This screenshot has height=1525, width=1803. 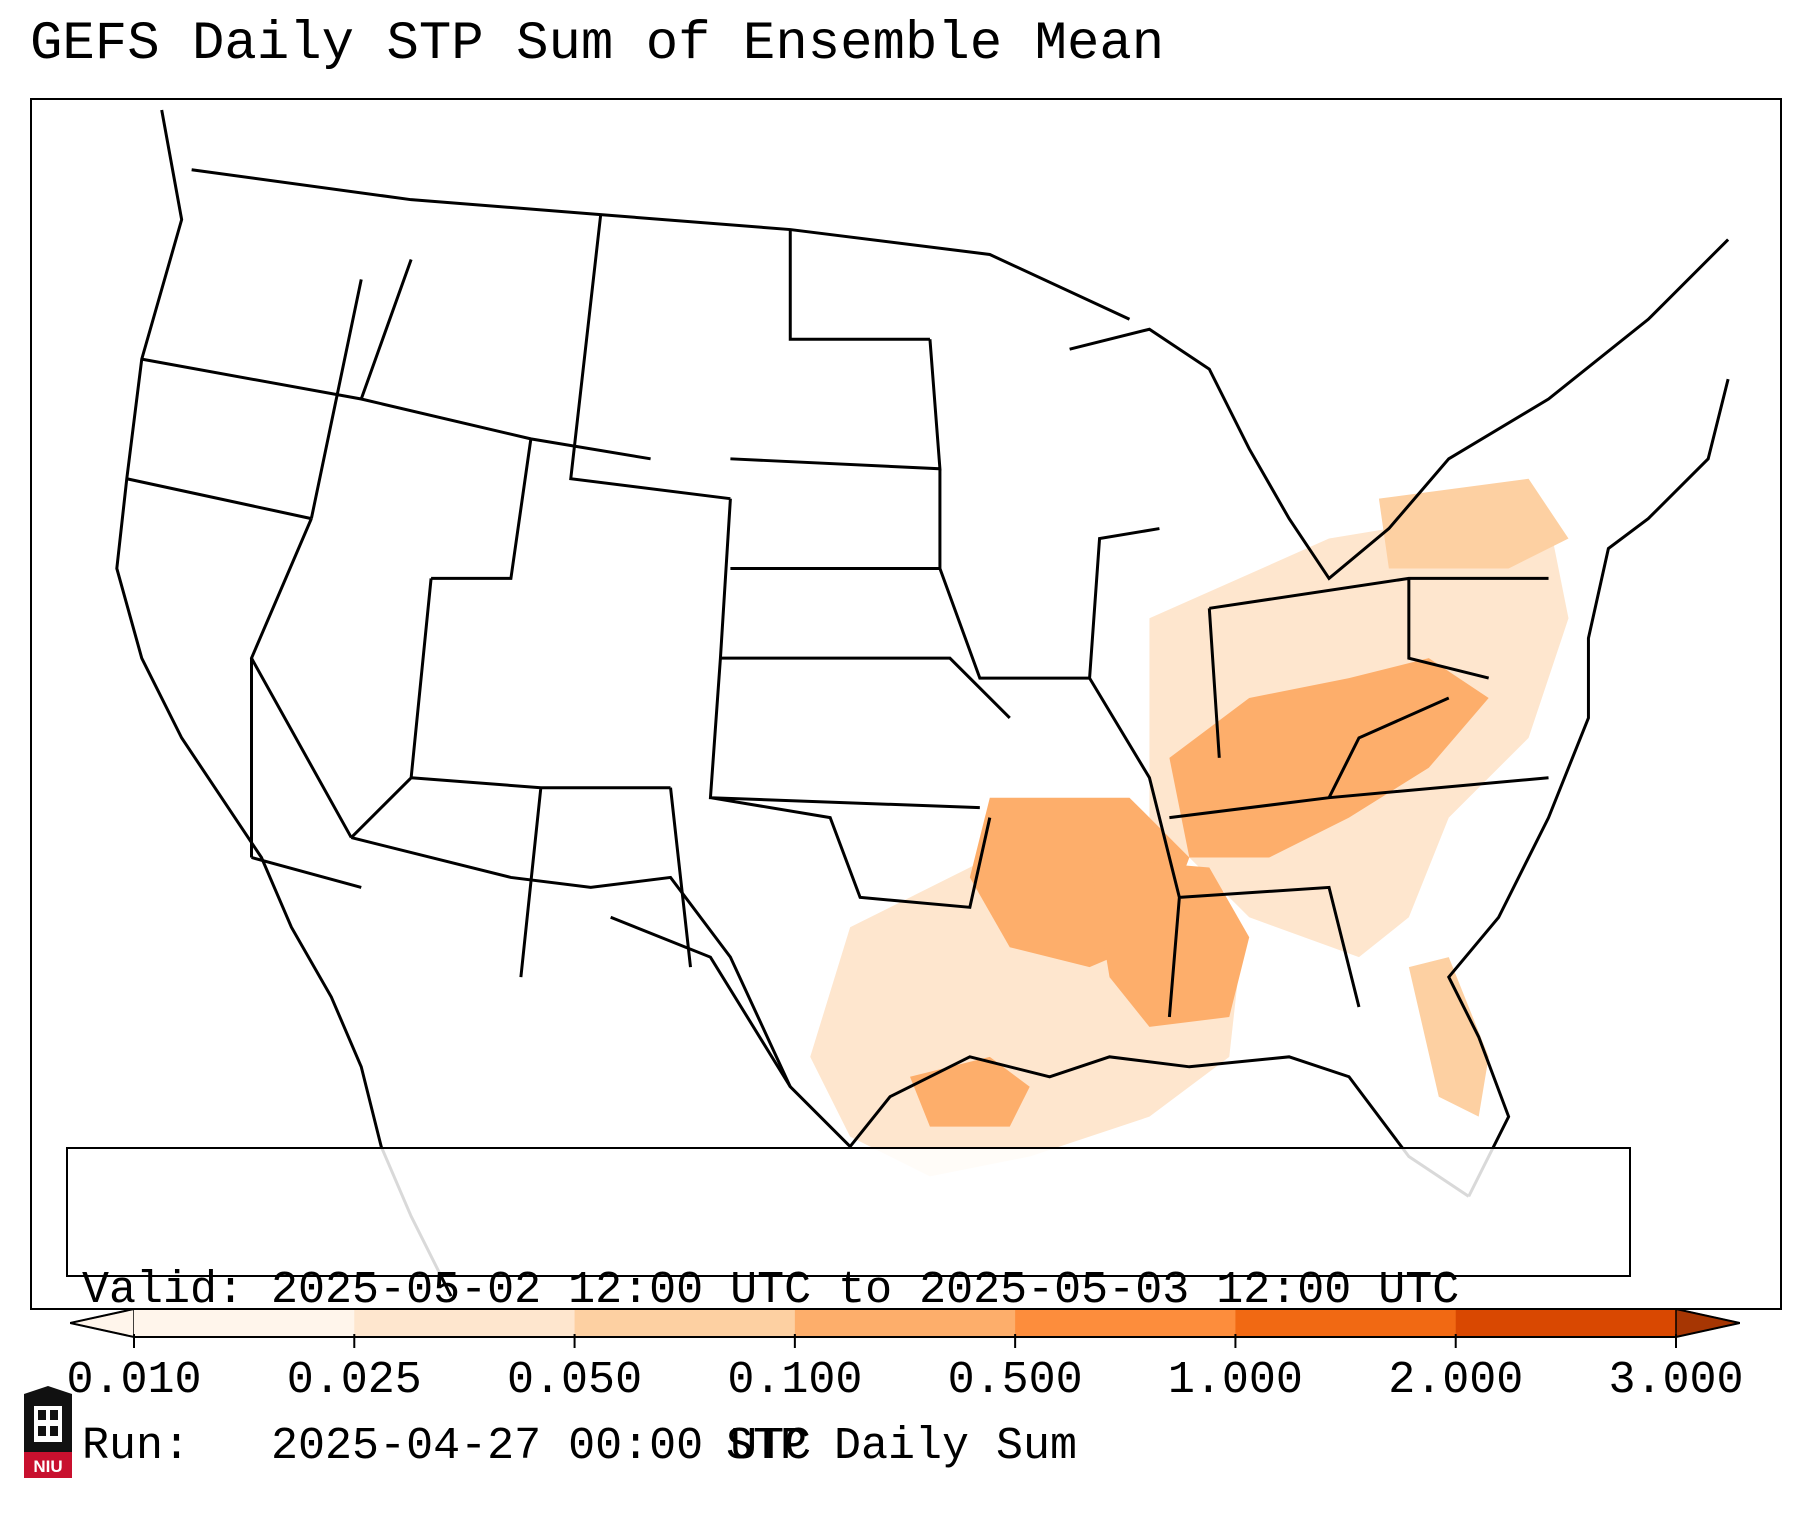 I want to click on state-lines-plains, so click(x=829, y=591).